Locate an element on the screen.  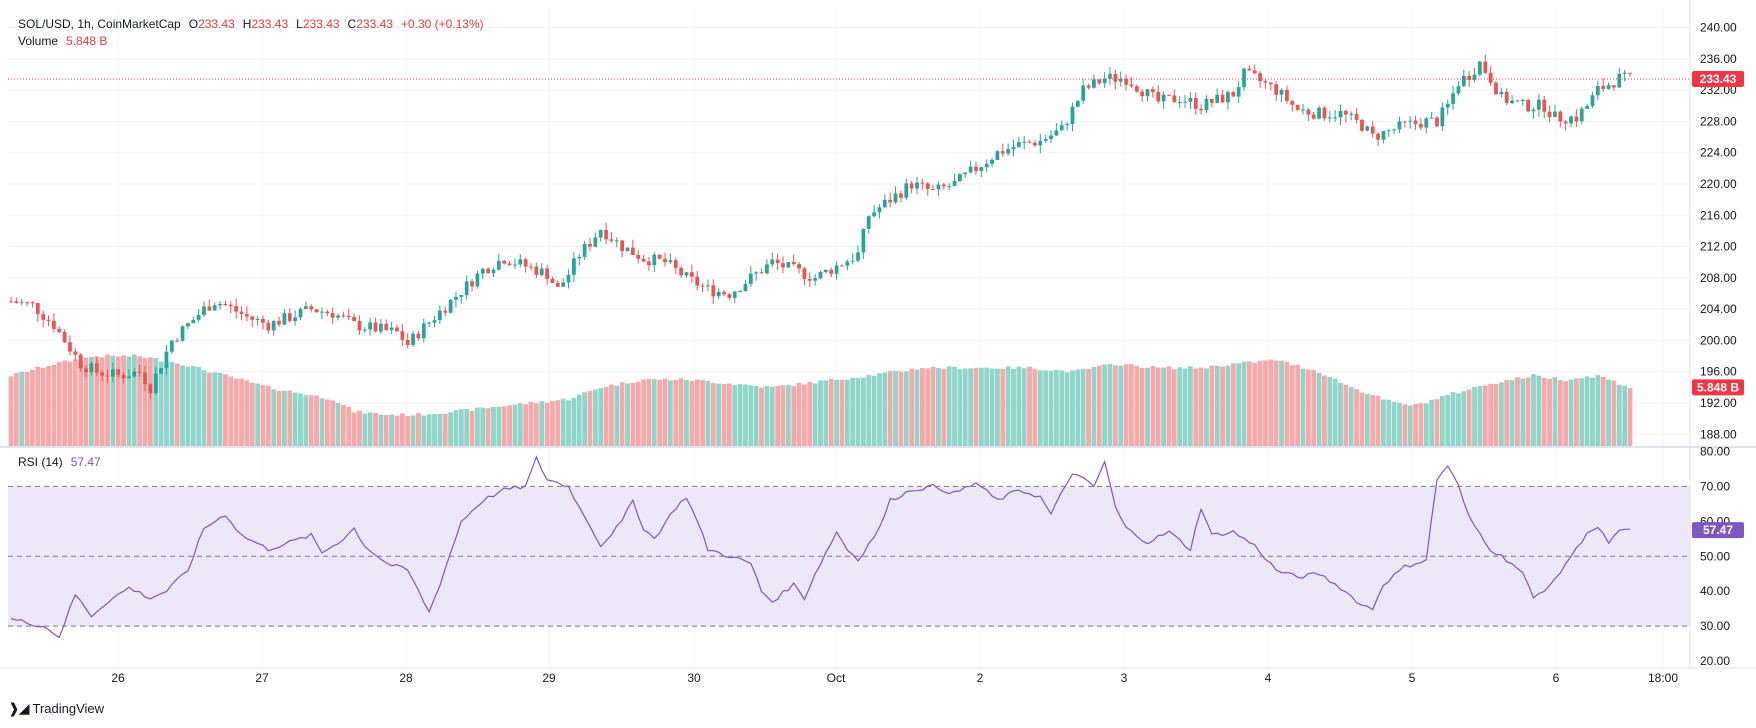
rsi-tick-label: 20.00 is located at coordinates (1715, 661).